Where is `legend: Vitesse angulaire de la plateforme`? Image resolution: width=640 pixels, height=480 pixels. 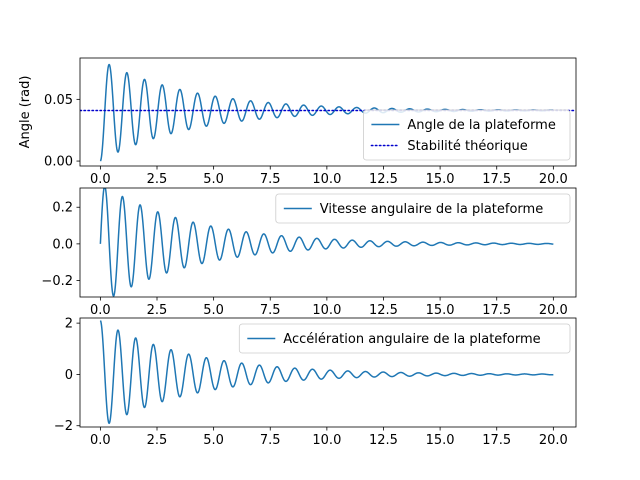 legend: Vitesse angulaire de la plateforme is located at coordinates (423, 208).